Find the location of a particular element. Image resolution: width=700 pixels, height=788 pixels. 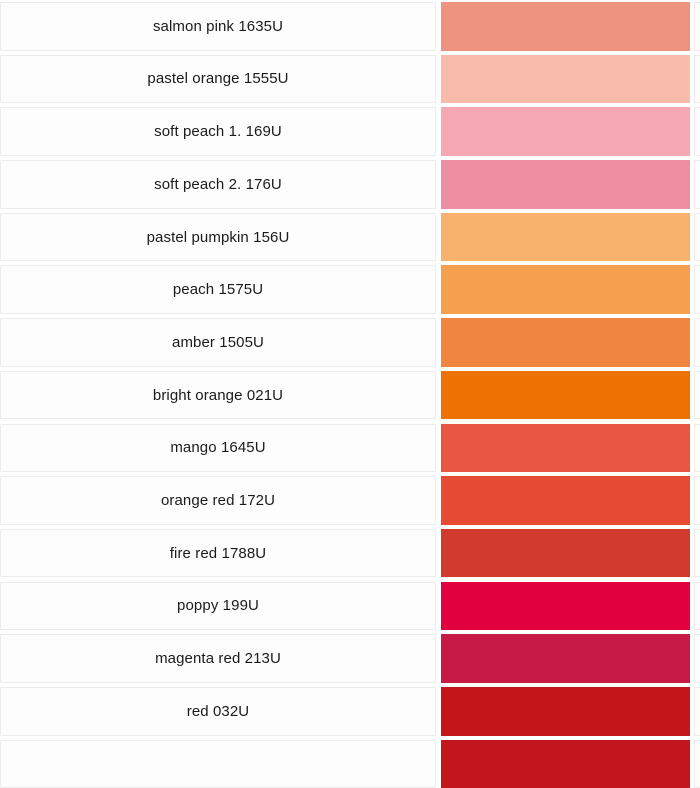

color-name-cell: red 032U is located at coordinates (218, 711).